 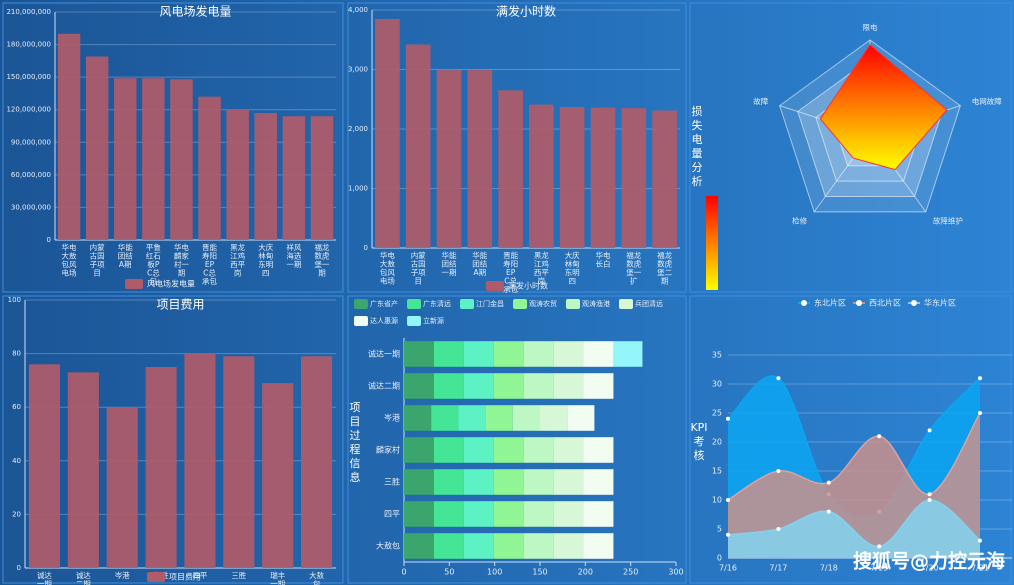 I want to click on watermark: 搜狐号@力控元海, so click(x=929, y=561).